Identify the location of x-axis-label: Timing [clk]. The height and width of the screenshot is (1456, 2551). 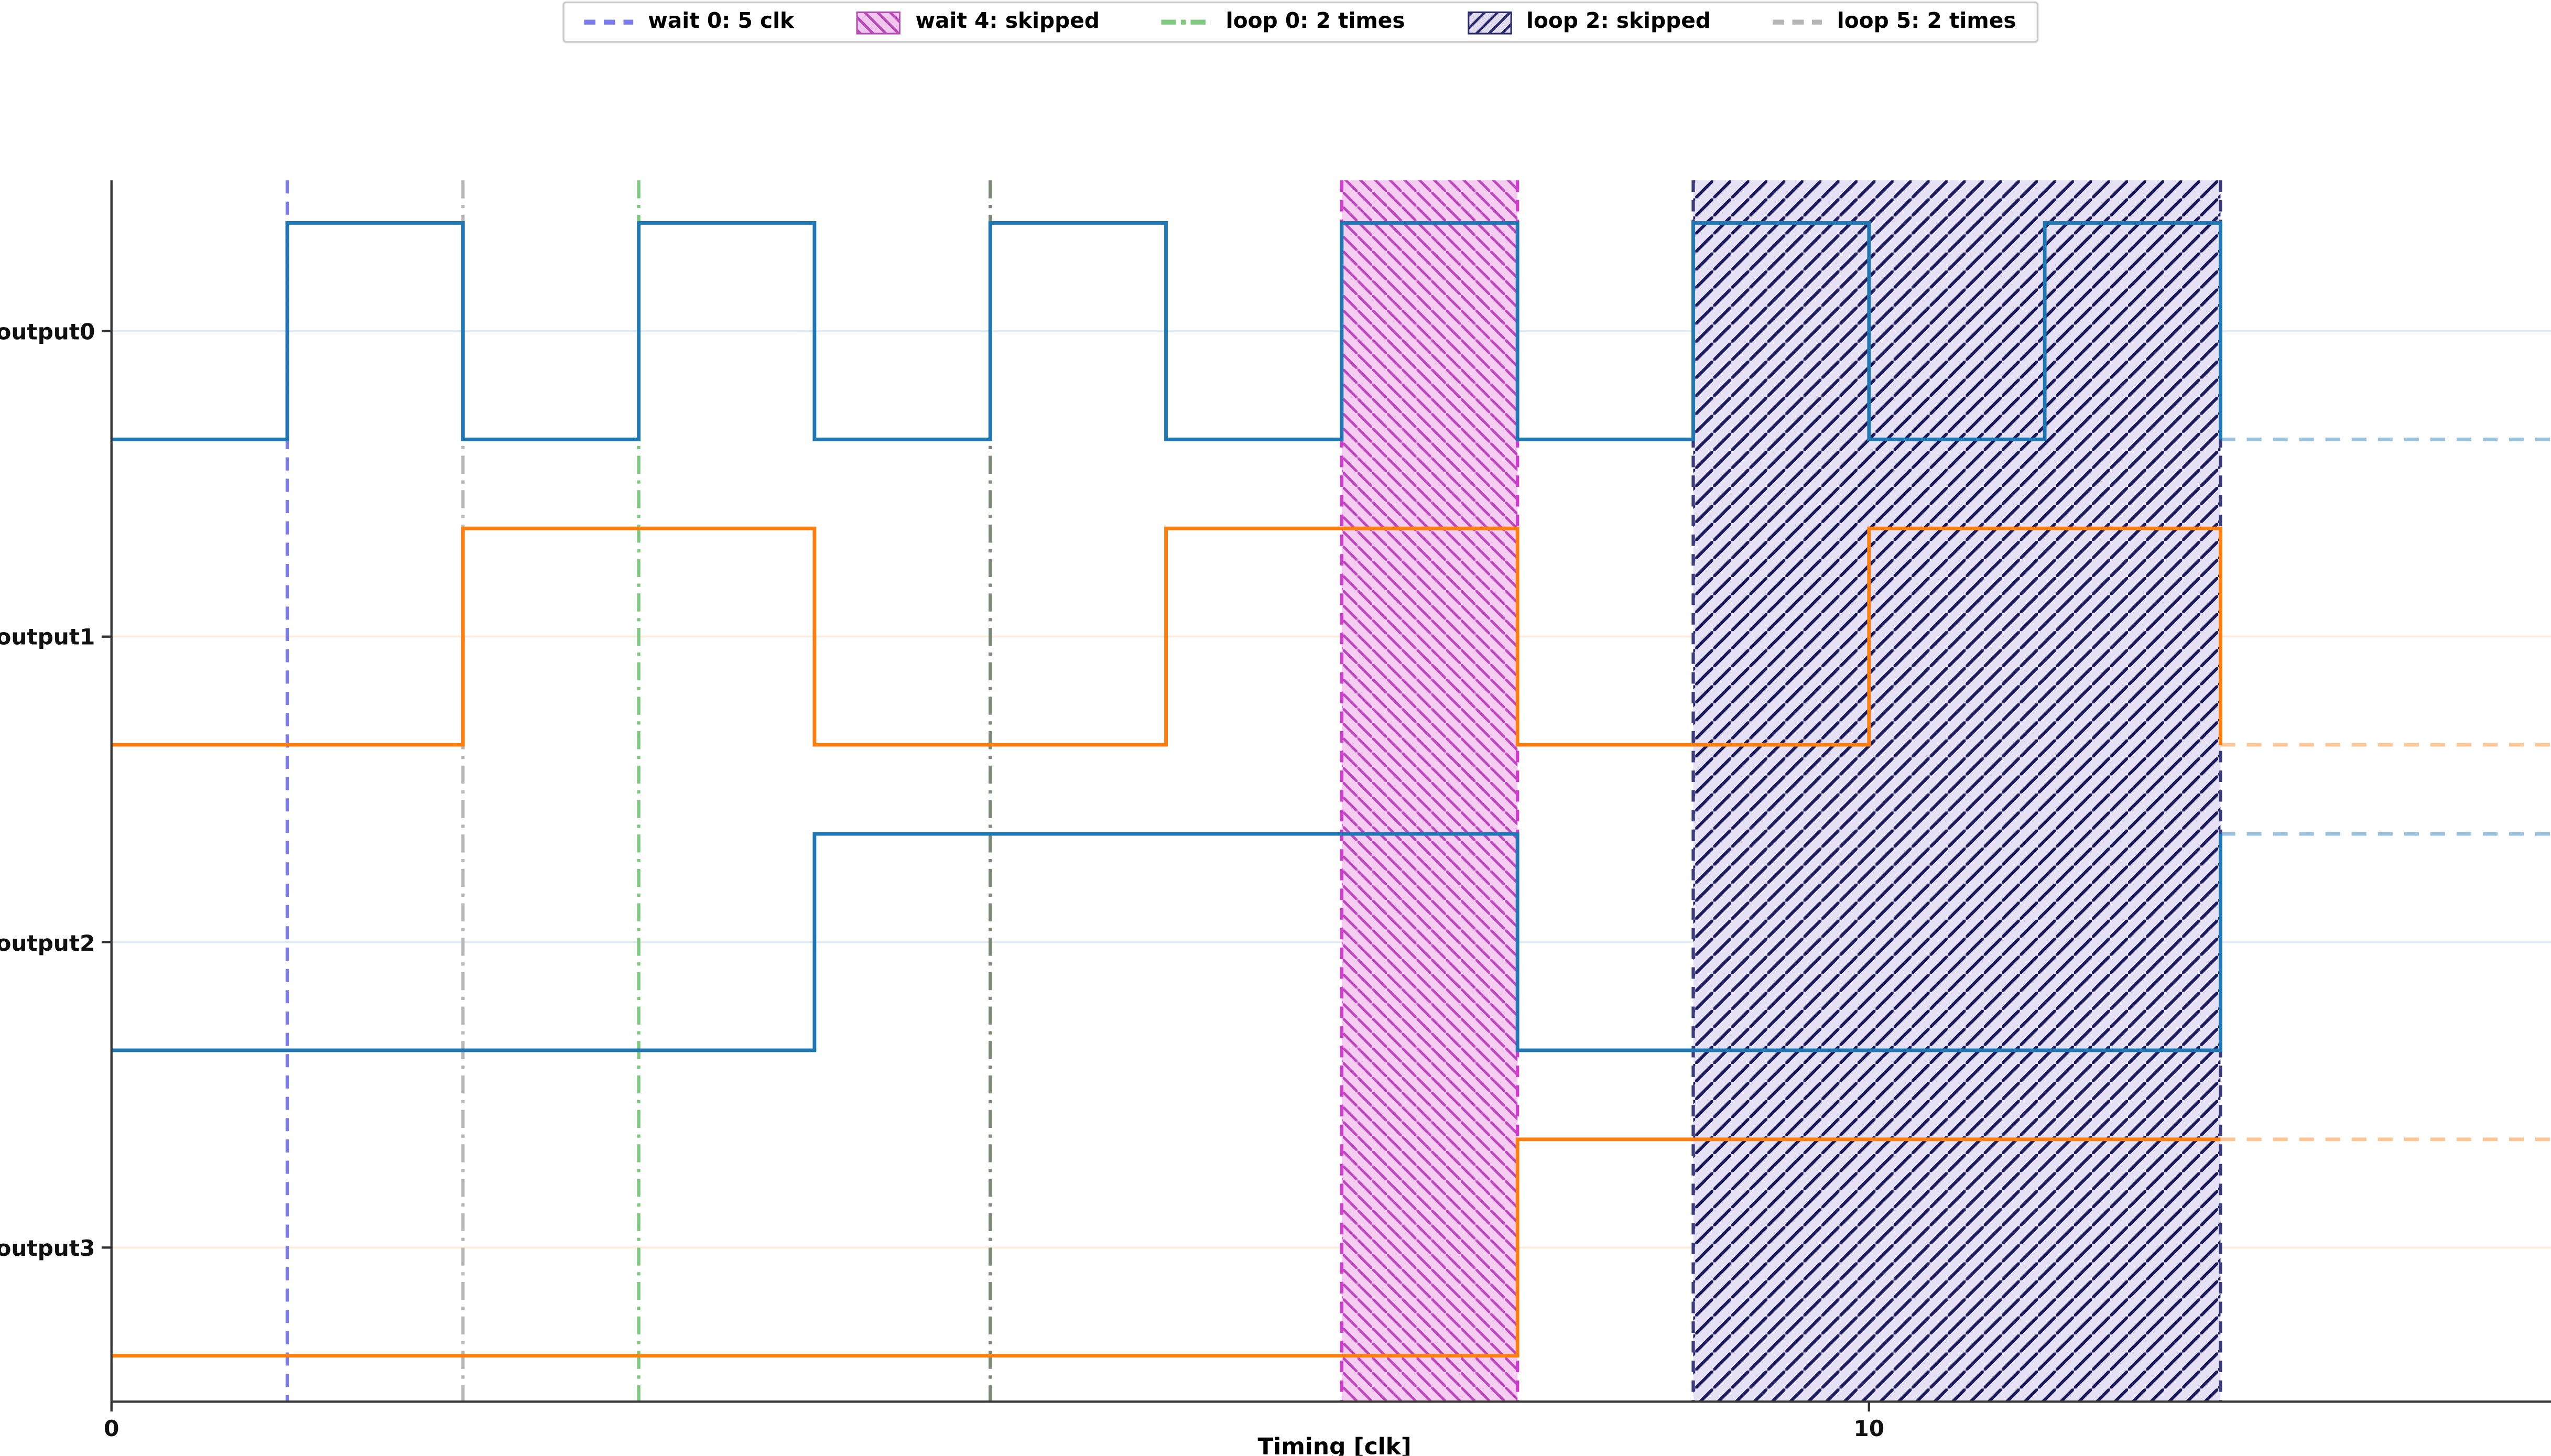
(1334, 1444).